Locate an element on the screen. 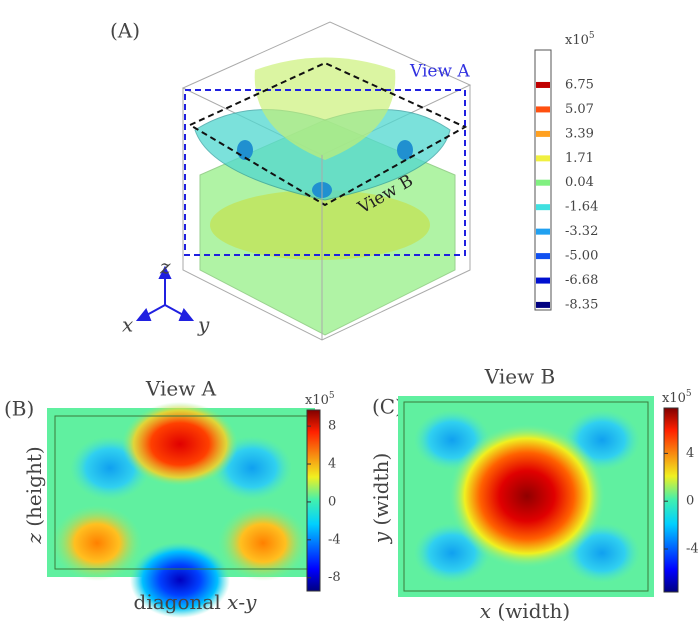 Image resolution: width=700 pixels, height=635 pixels. x-axis-text: (width) is located at coordinates (530, 611).